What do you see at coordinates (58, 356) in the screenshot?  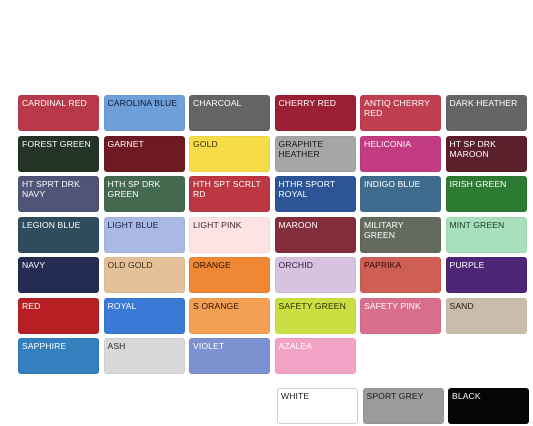 I see `swatch-sapphire: SAPPHIRE` at bounding box center [58, 356].